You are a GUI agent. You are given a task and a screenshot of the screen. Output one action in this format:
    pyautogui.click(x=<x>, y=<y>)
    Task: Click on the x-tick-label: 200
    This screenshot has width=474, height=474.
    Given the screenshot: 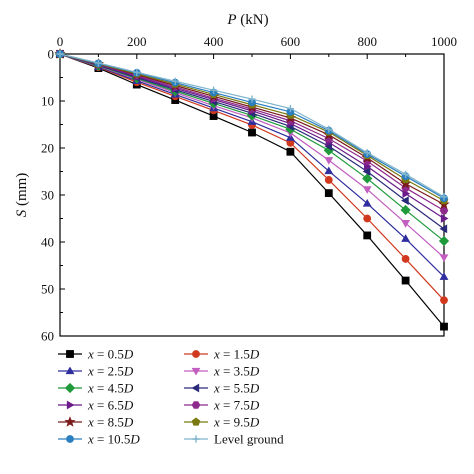 What is the action you would take?
    pyautogui.click(x=137, y=41)
    